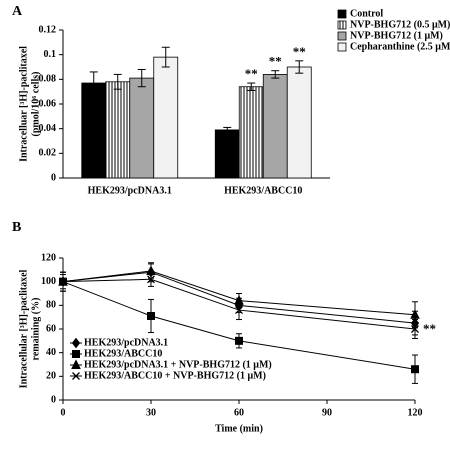  What do you see at coordinates (51, 328) in the screenshot?
I see `y-tick-label: 60` at bounding box center [51, 328].